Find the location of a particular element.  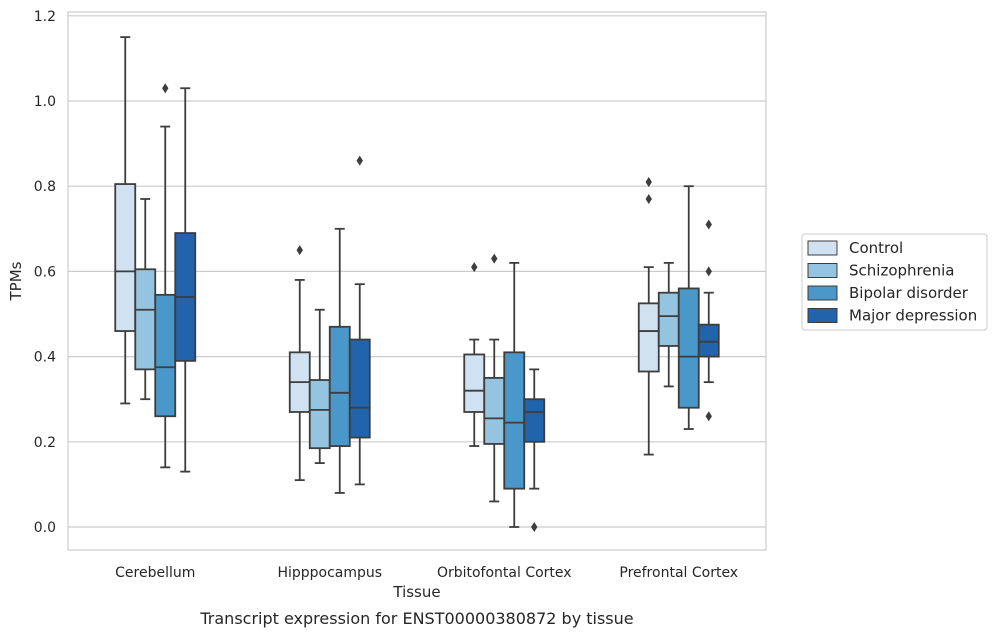

y-tick-label-2: 0.4 is located at coordinates (45, 358).